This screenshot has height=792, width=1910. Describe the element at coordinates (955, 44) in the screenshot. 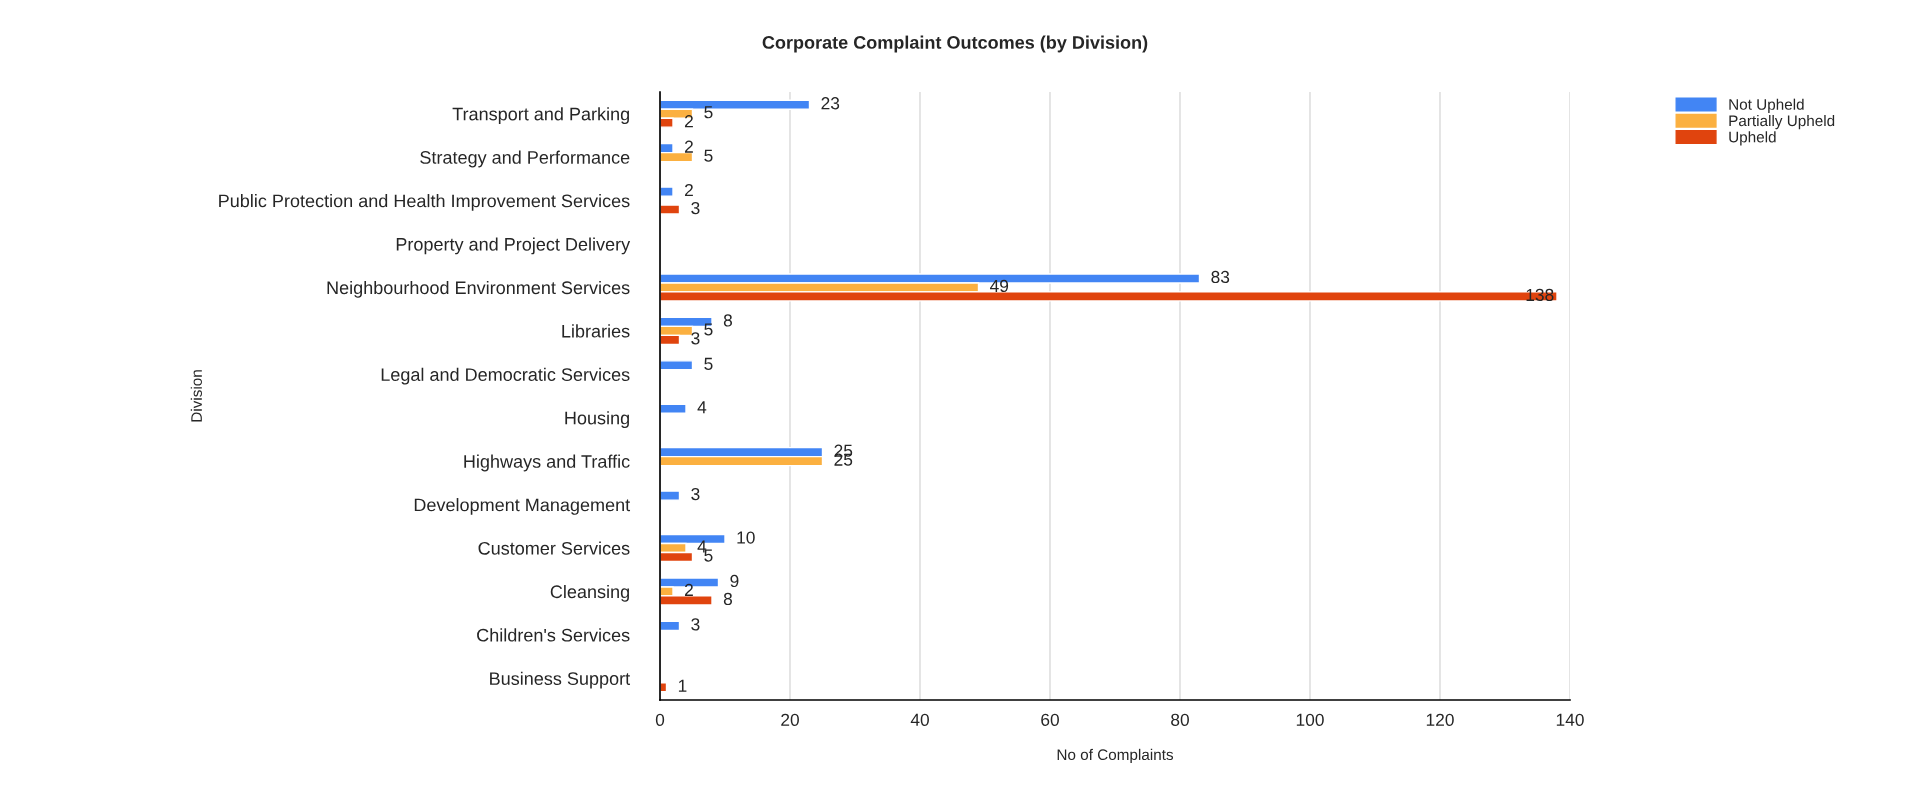

I see `chart-title: Corporate Complaint Outcomes (by Division)` at that location.